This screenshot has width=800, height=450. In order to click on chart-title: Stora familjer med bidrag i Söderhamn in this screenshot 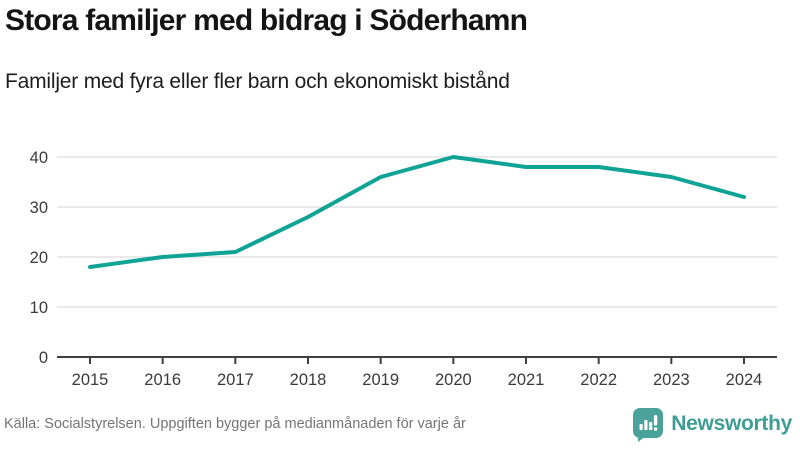, I will do `click(266, 20)`.